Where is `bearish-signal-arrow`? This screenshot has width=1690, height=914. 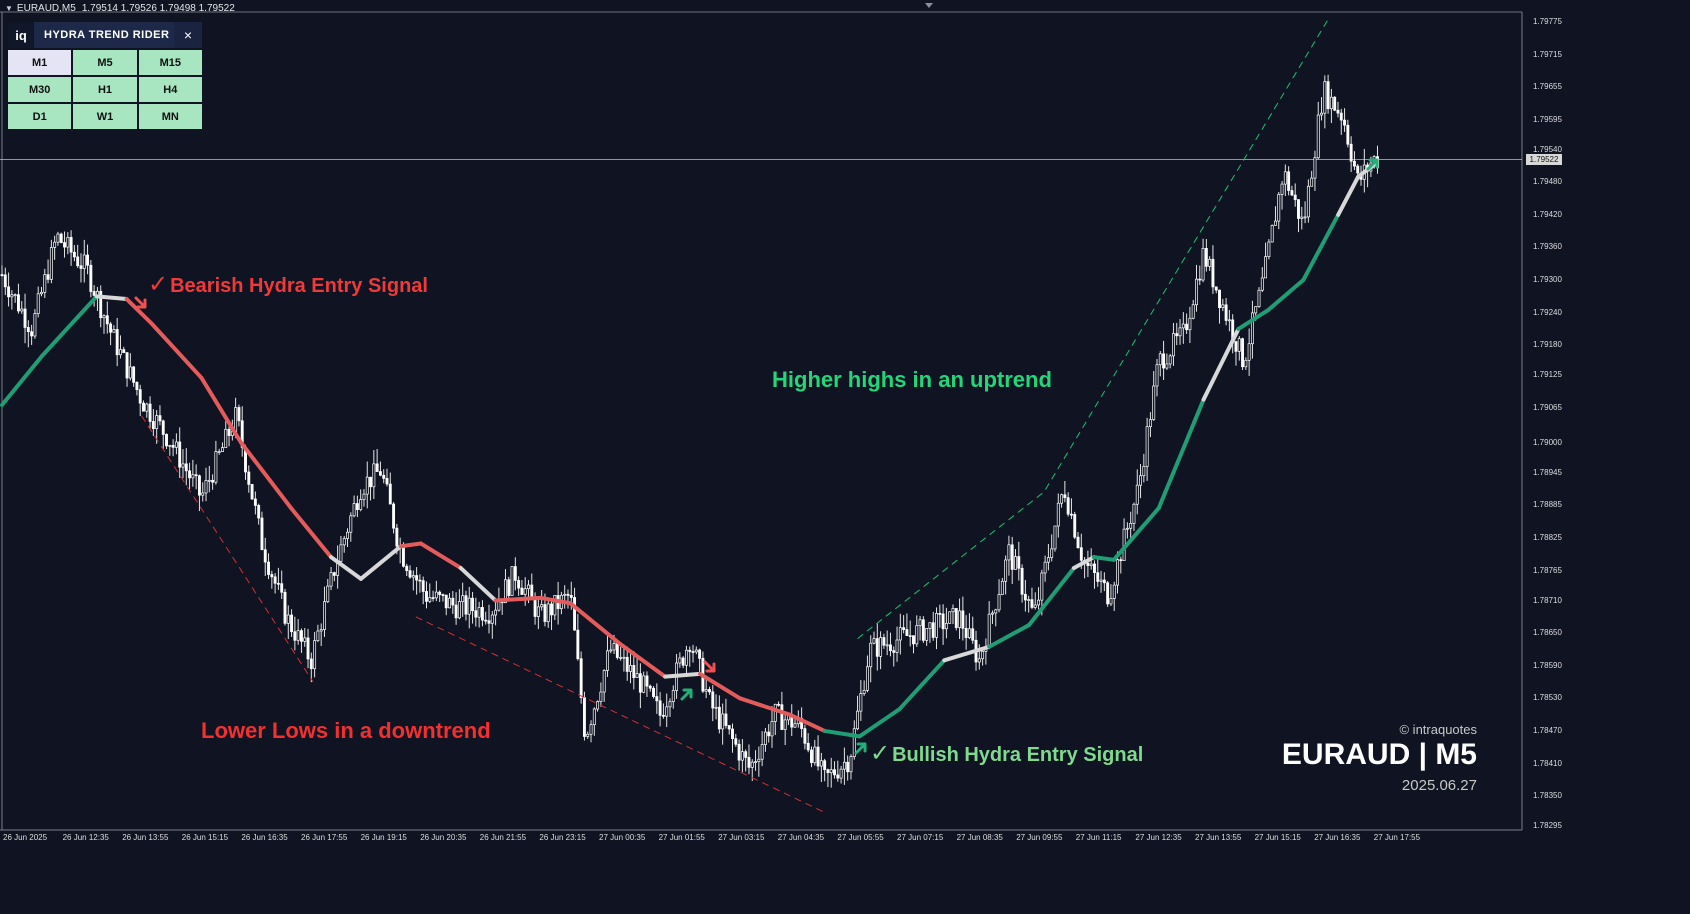
bearish-signal-arrow is located at coordinates (709, 666).